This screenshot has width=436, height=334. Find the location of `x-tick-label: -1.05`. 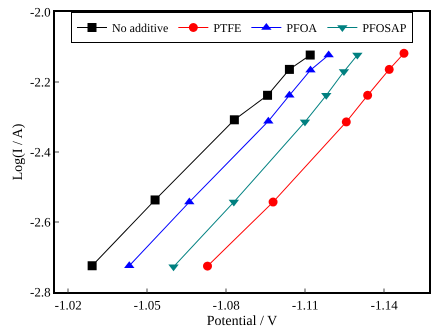

x-tick-label: -1.05 is located at coordinates (147, 304).